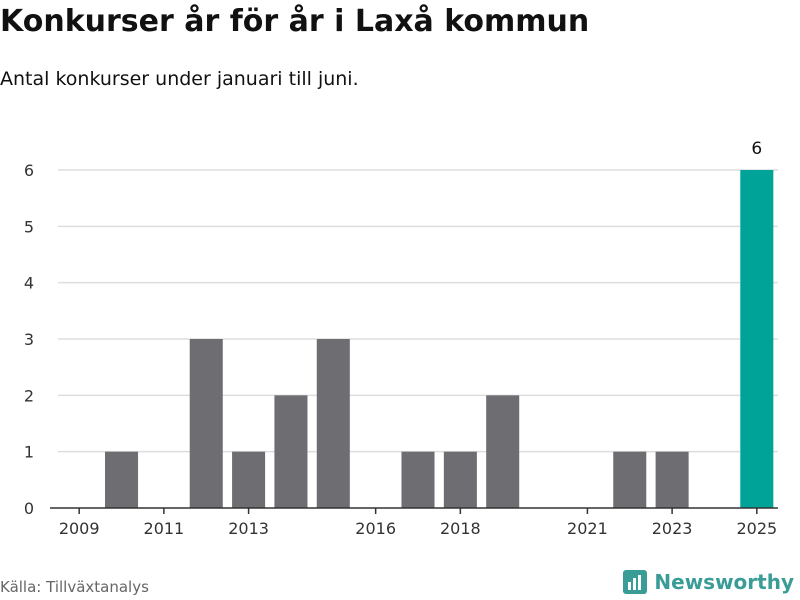  I want to click on x-tick-label: 2011, so click(164, 528).